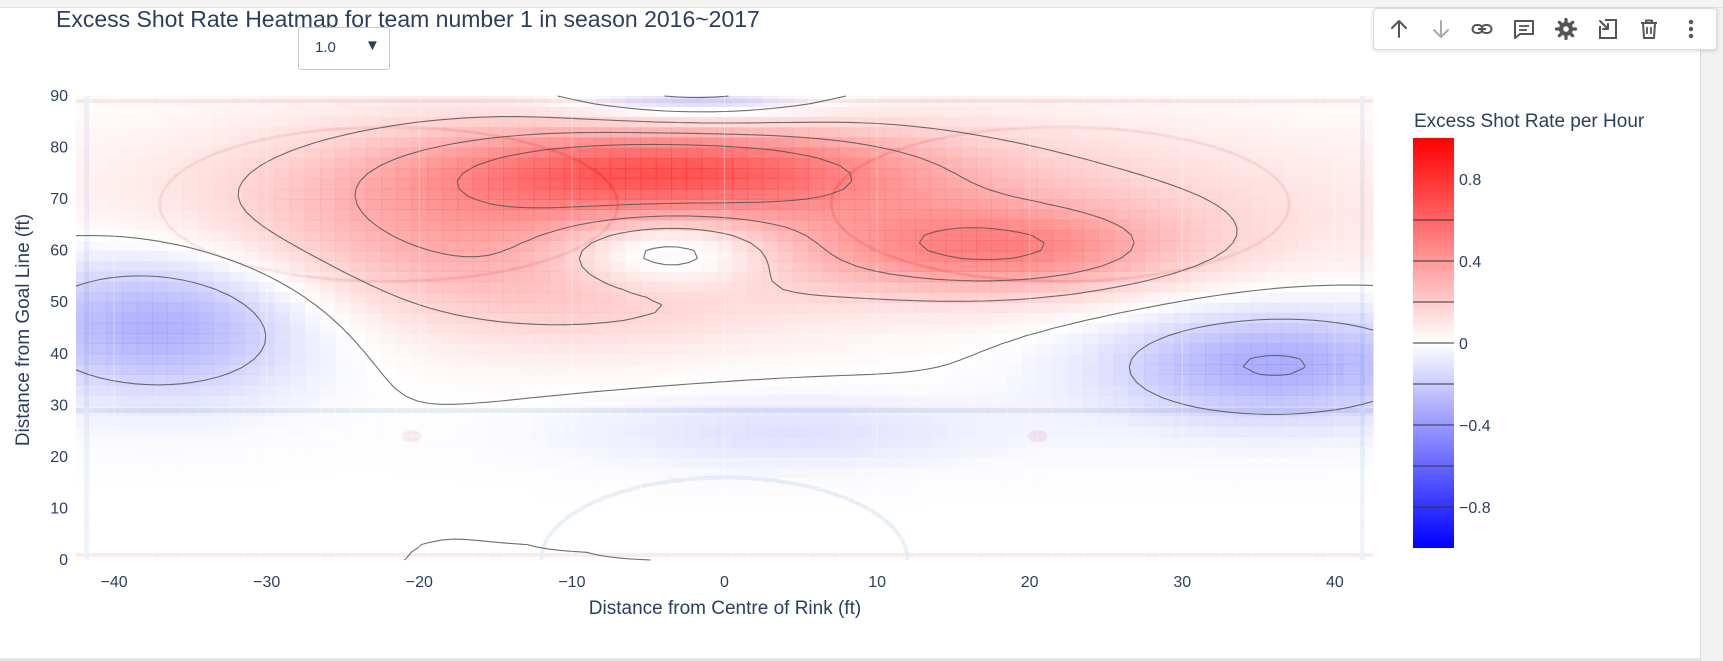 The width and height of the screenshot is (1723, 661). What do you see at coordinates (59, 199) in the screenshot?
I see `y-tick-label: 70` at bounding box center [59, 199].